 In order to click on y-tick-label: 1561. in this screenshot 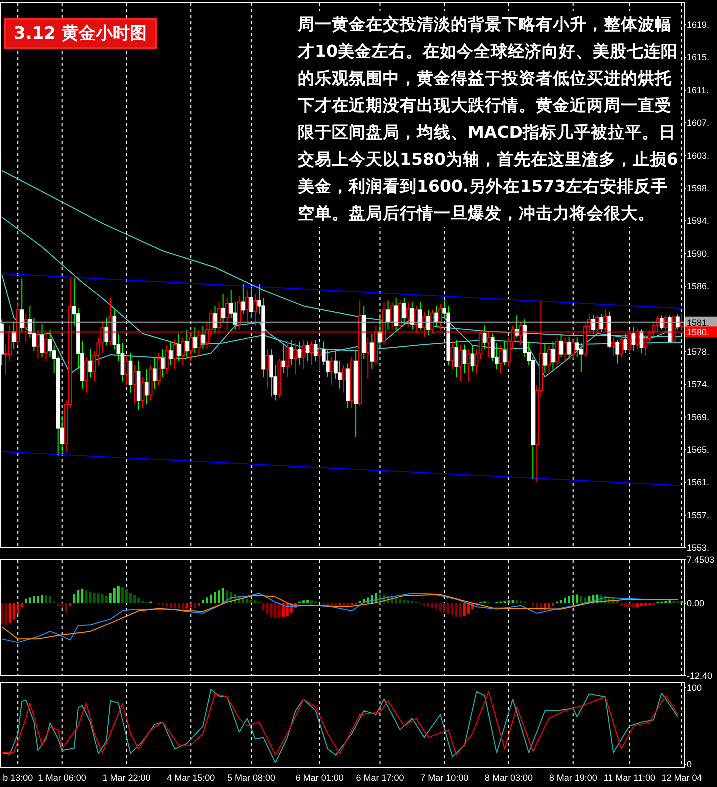, I will do `click(698, 483)`.